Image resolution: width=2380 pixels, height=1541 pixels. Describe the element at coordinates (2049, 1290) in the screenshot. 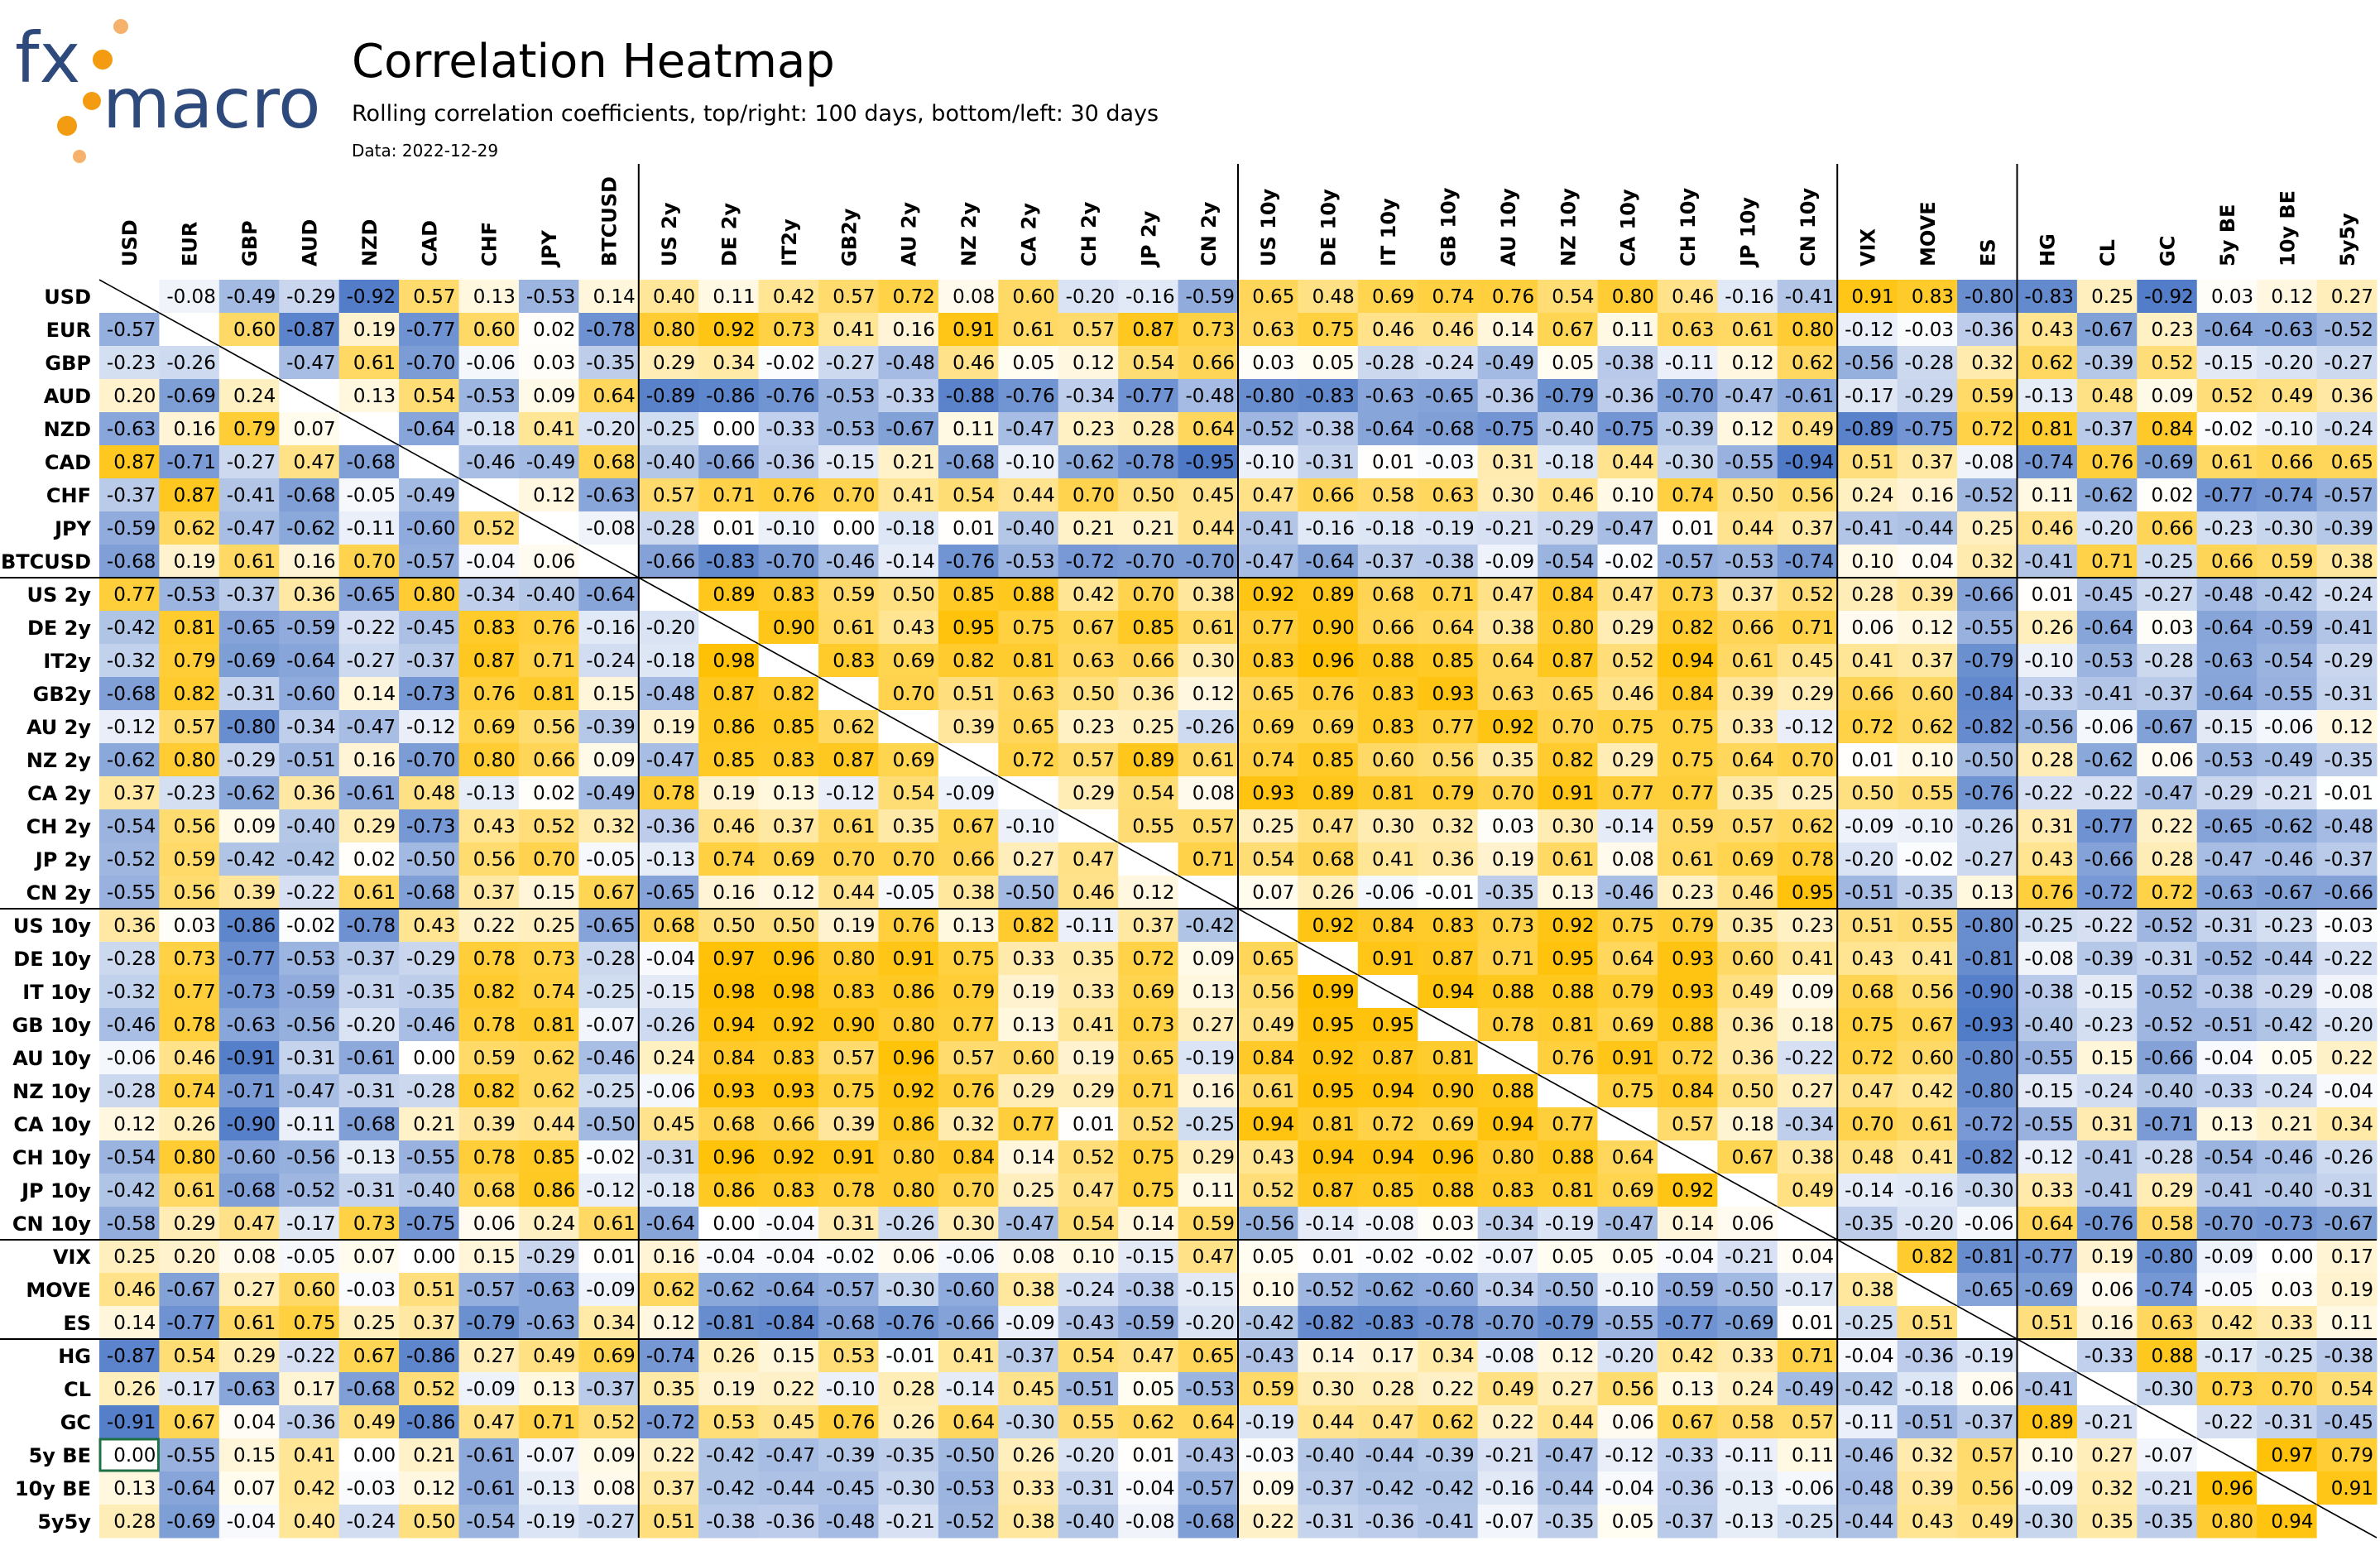

I see `heatmap-cell-value: -0.69` at that location.